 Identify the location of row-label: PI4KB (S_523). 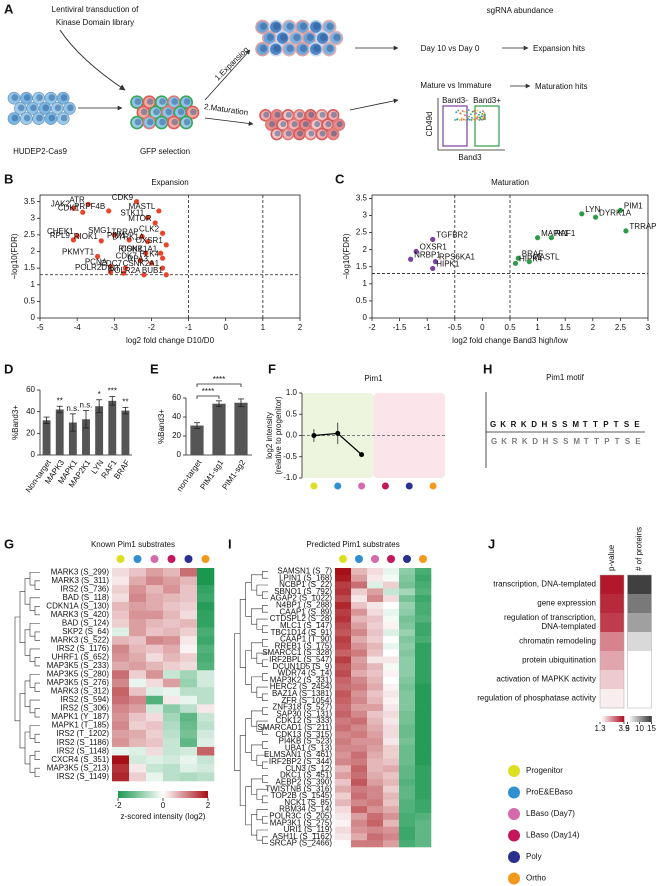
(306, 741).